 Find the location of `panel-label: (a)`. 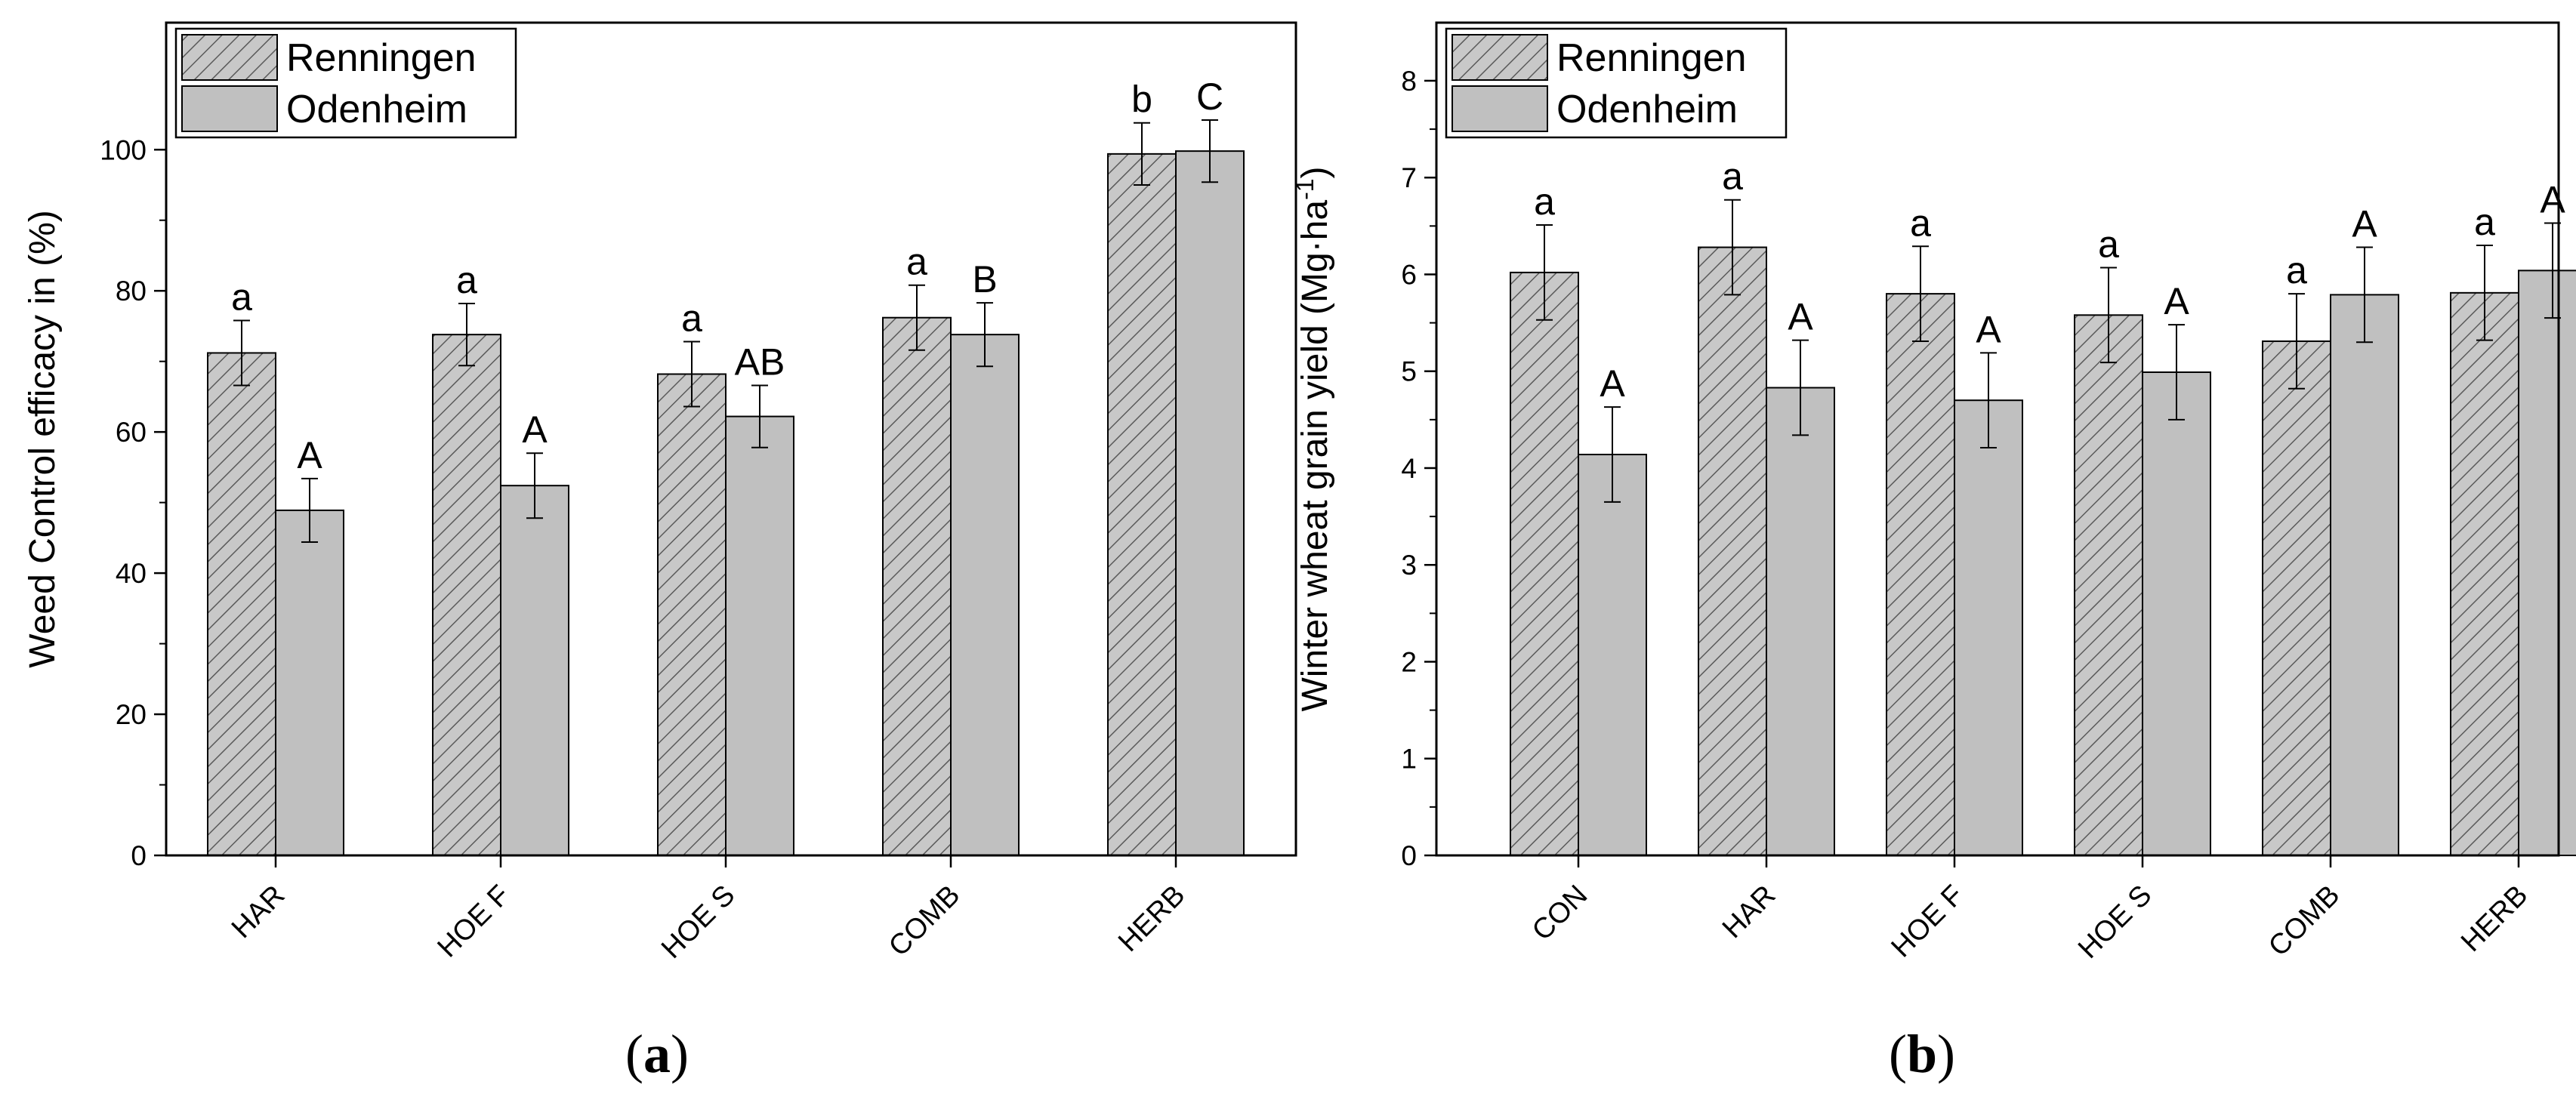

panel-label: (a) is located at coordinates (657, 1054).